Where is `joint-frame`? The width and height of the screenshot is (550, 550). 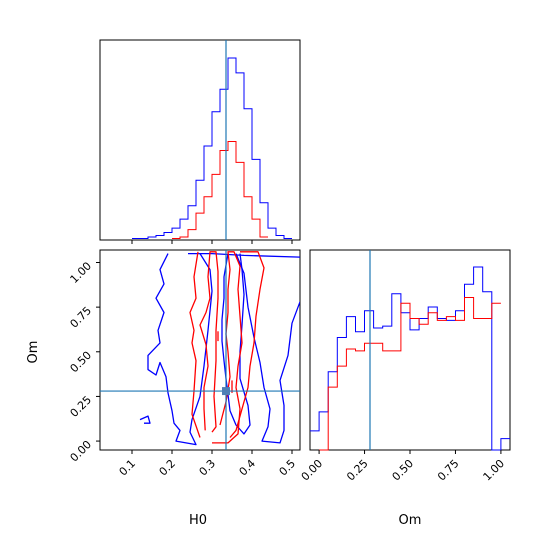 joint-frame is located at coordinates (200, 350).